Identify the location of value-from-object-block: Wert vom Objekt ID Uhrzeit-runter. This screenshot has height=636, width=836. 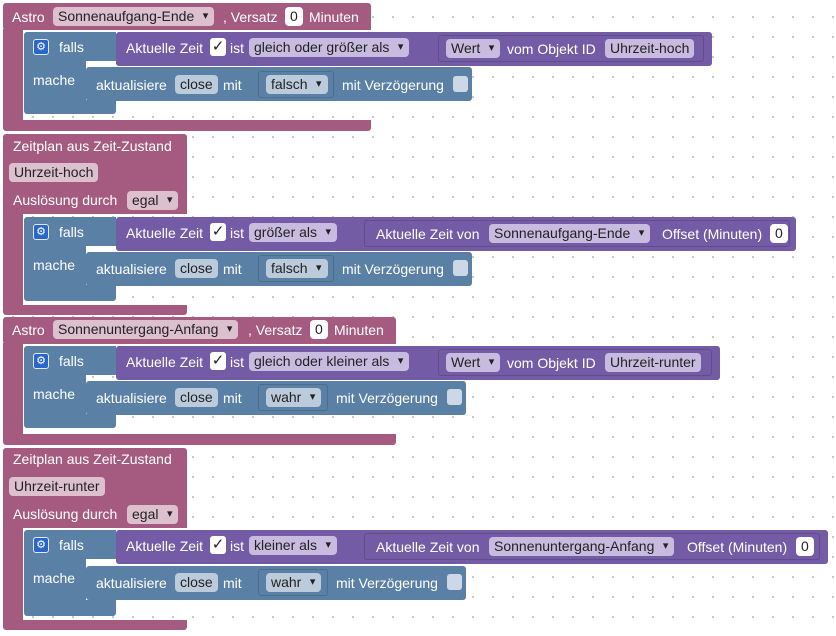
(575, 362).